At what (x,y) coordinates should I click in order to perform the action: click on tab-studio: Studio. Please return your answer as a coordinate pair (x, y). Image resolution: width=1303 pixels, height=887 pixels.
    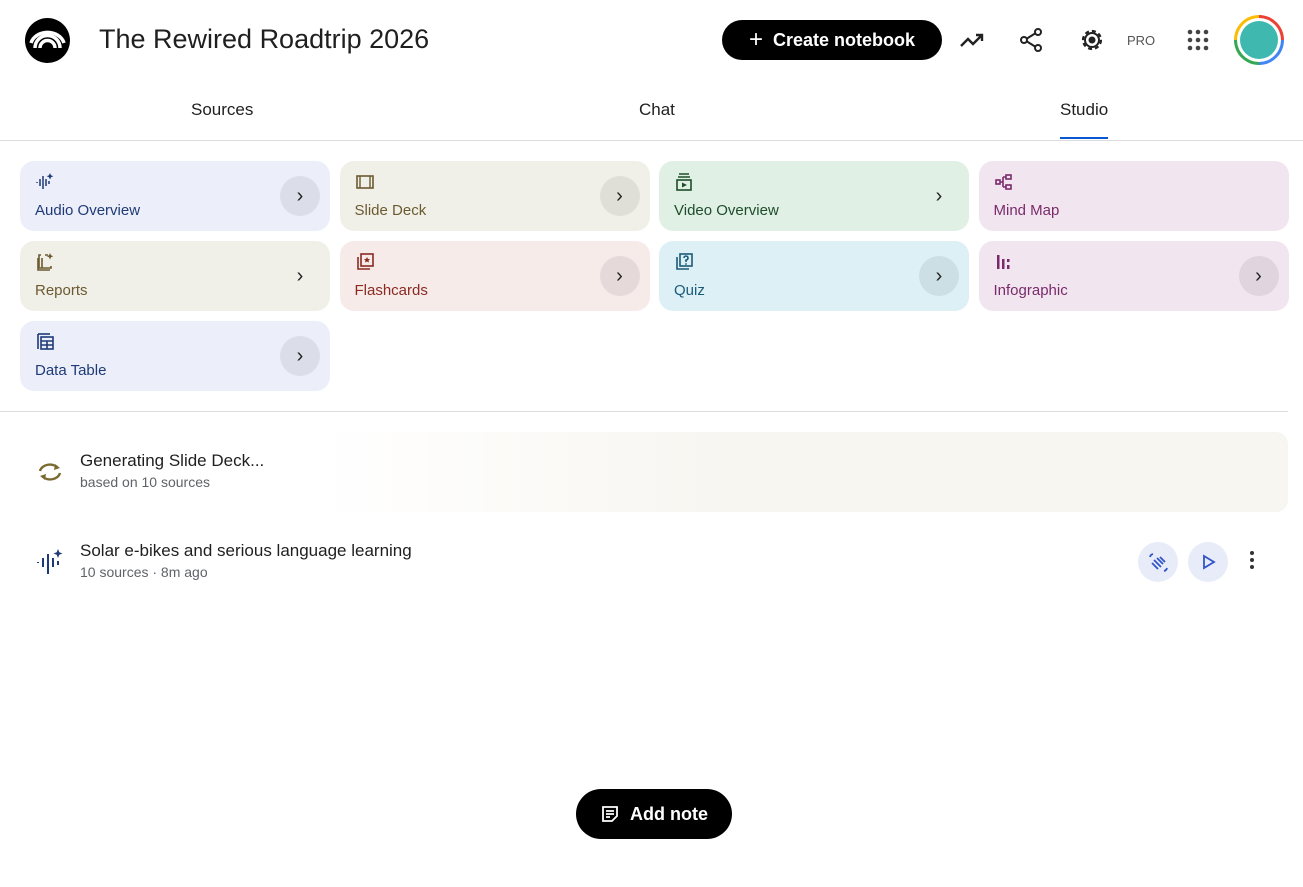
    Looking at the image, I should click on (1084, 119).